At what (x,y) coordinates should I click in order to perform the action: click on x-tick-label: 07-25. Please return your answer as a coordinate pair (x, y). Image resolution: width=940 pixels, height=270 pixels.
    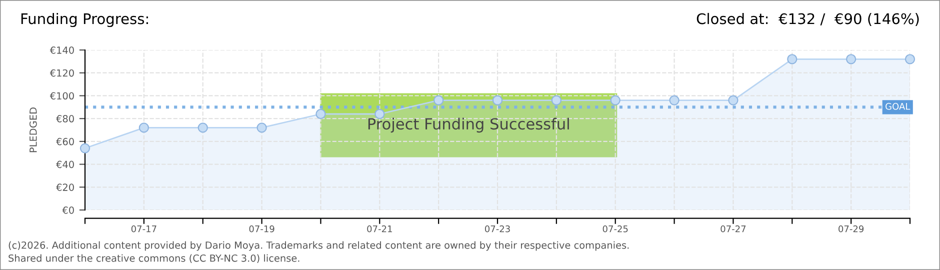
    Looking at the image, I should click on (615, 228).